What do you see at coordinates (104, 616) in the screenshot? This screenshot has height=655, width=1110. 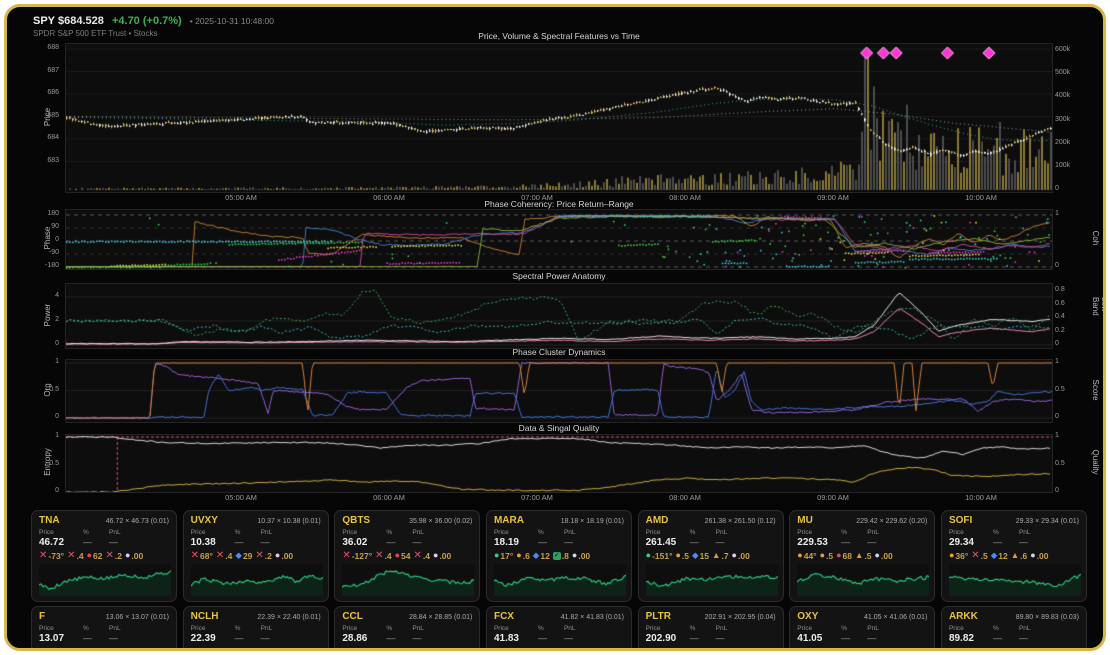 I see `card-header: F 13.06 × 13.07 (0.01)` at bounding box center [104, 616].